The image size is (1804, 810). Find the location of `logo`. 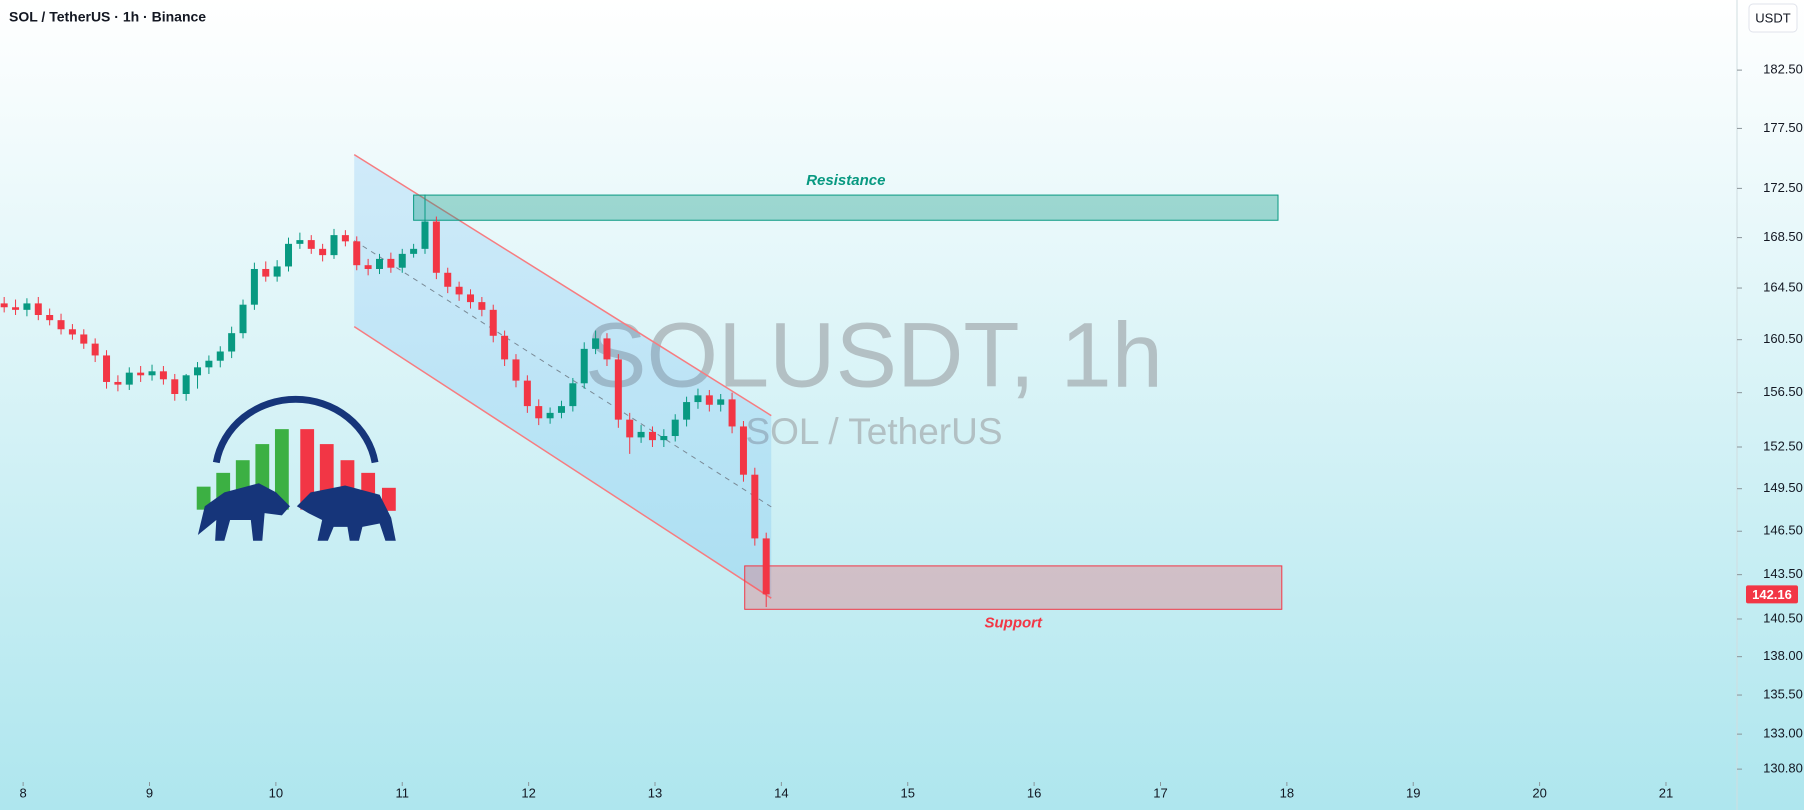

logo is located at coordinates (296, 468).